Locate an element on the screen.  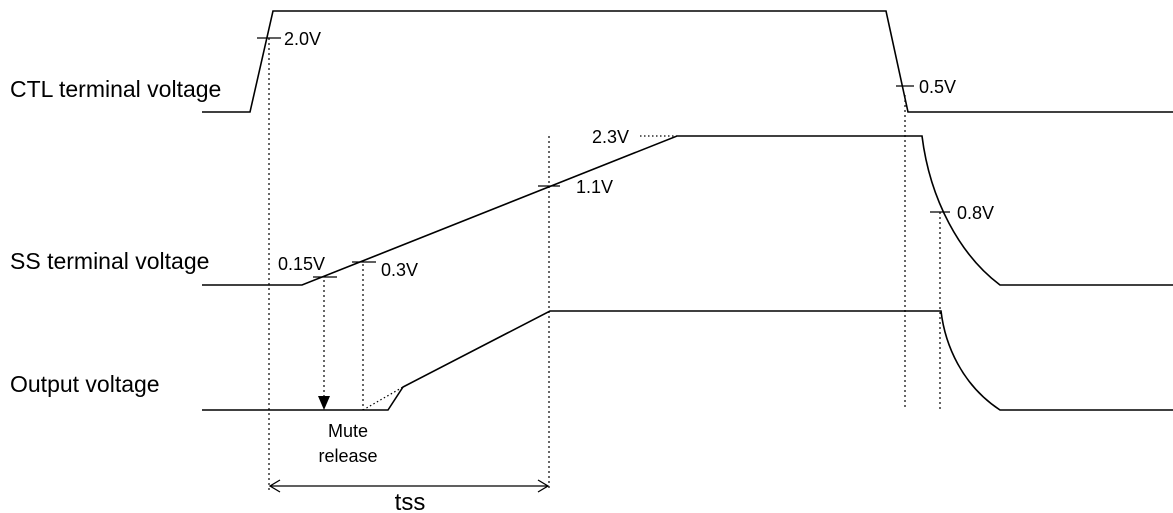
output-ramp-extrapolation is located at coordinates (383, 398).